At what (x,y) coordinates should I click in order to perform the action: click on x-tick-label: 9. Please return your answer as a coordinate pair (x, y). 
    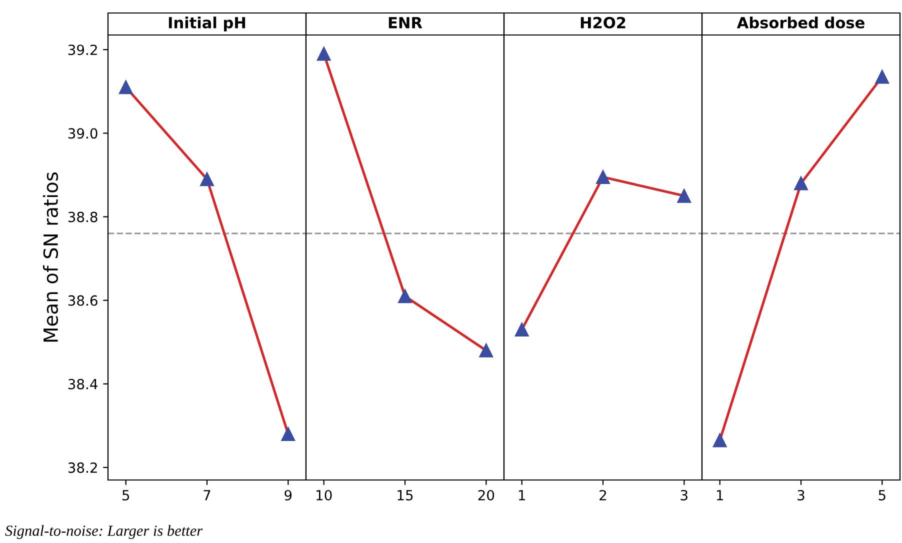
    Looking at the image, I should click on (288, 495).